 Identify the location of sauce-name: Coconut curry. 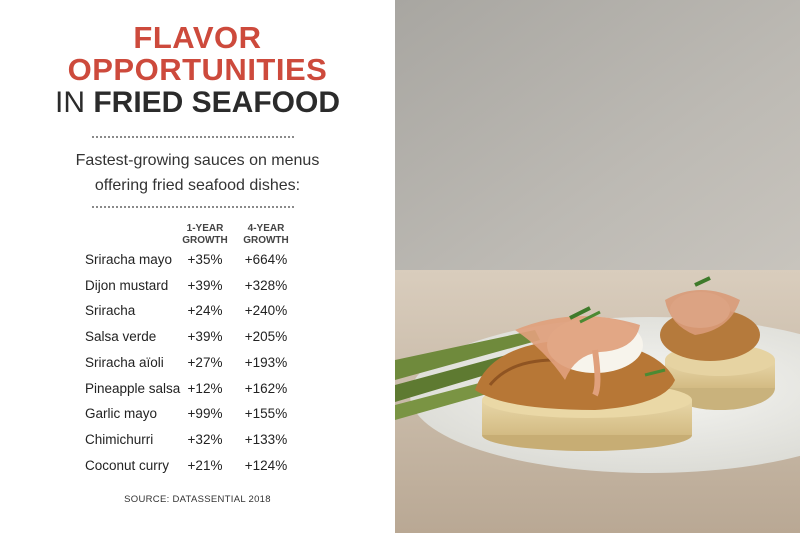
(127, 465).